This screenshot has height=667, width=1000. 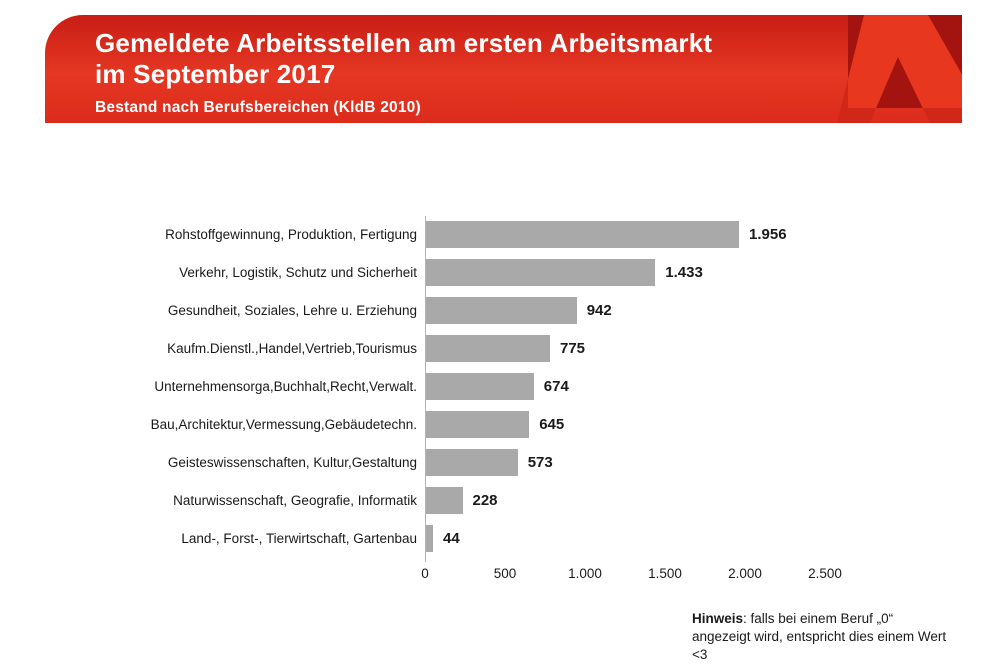 I want to click on value-label: 674, so click(x=556, y=386).